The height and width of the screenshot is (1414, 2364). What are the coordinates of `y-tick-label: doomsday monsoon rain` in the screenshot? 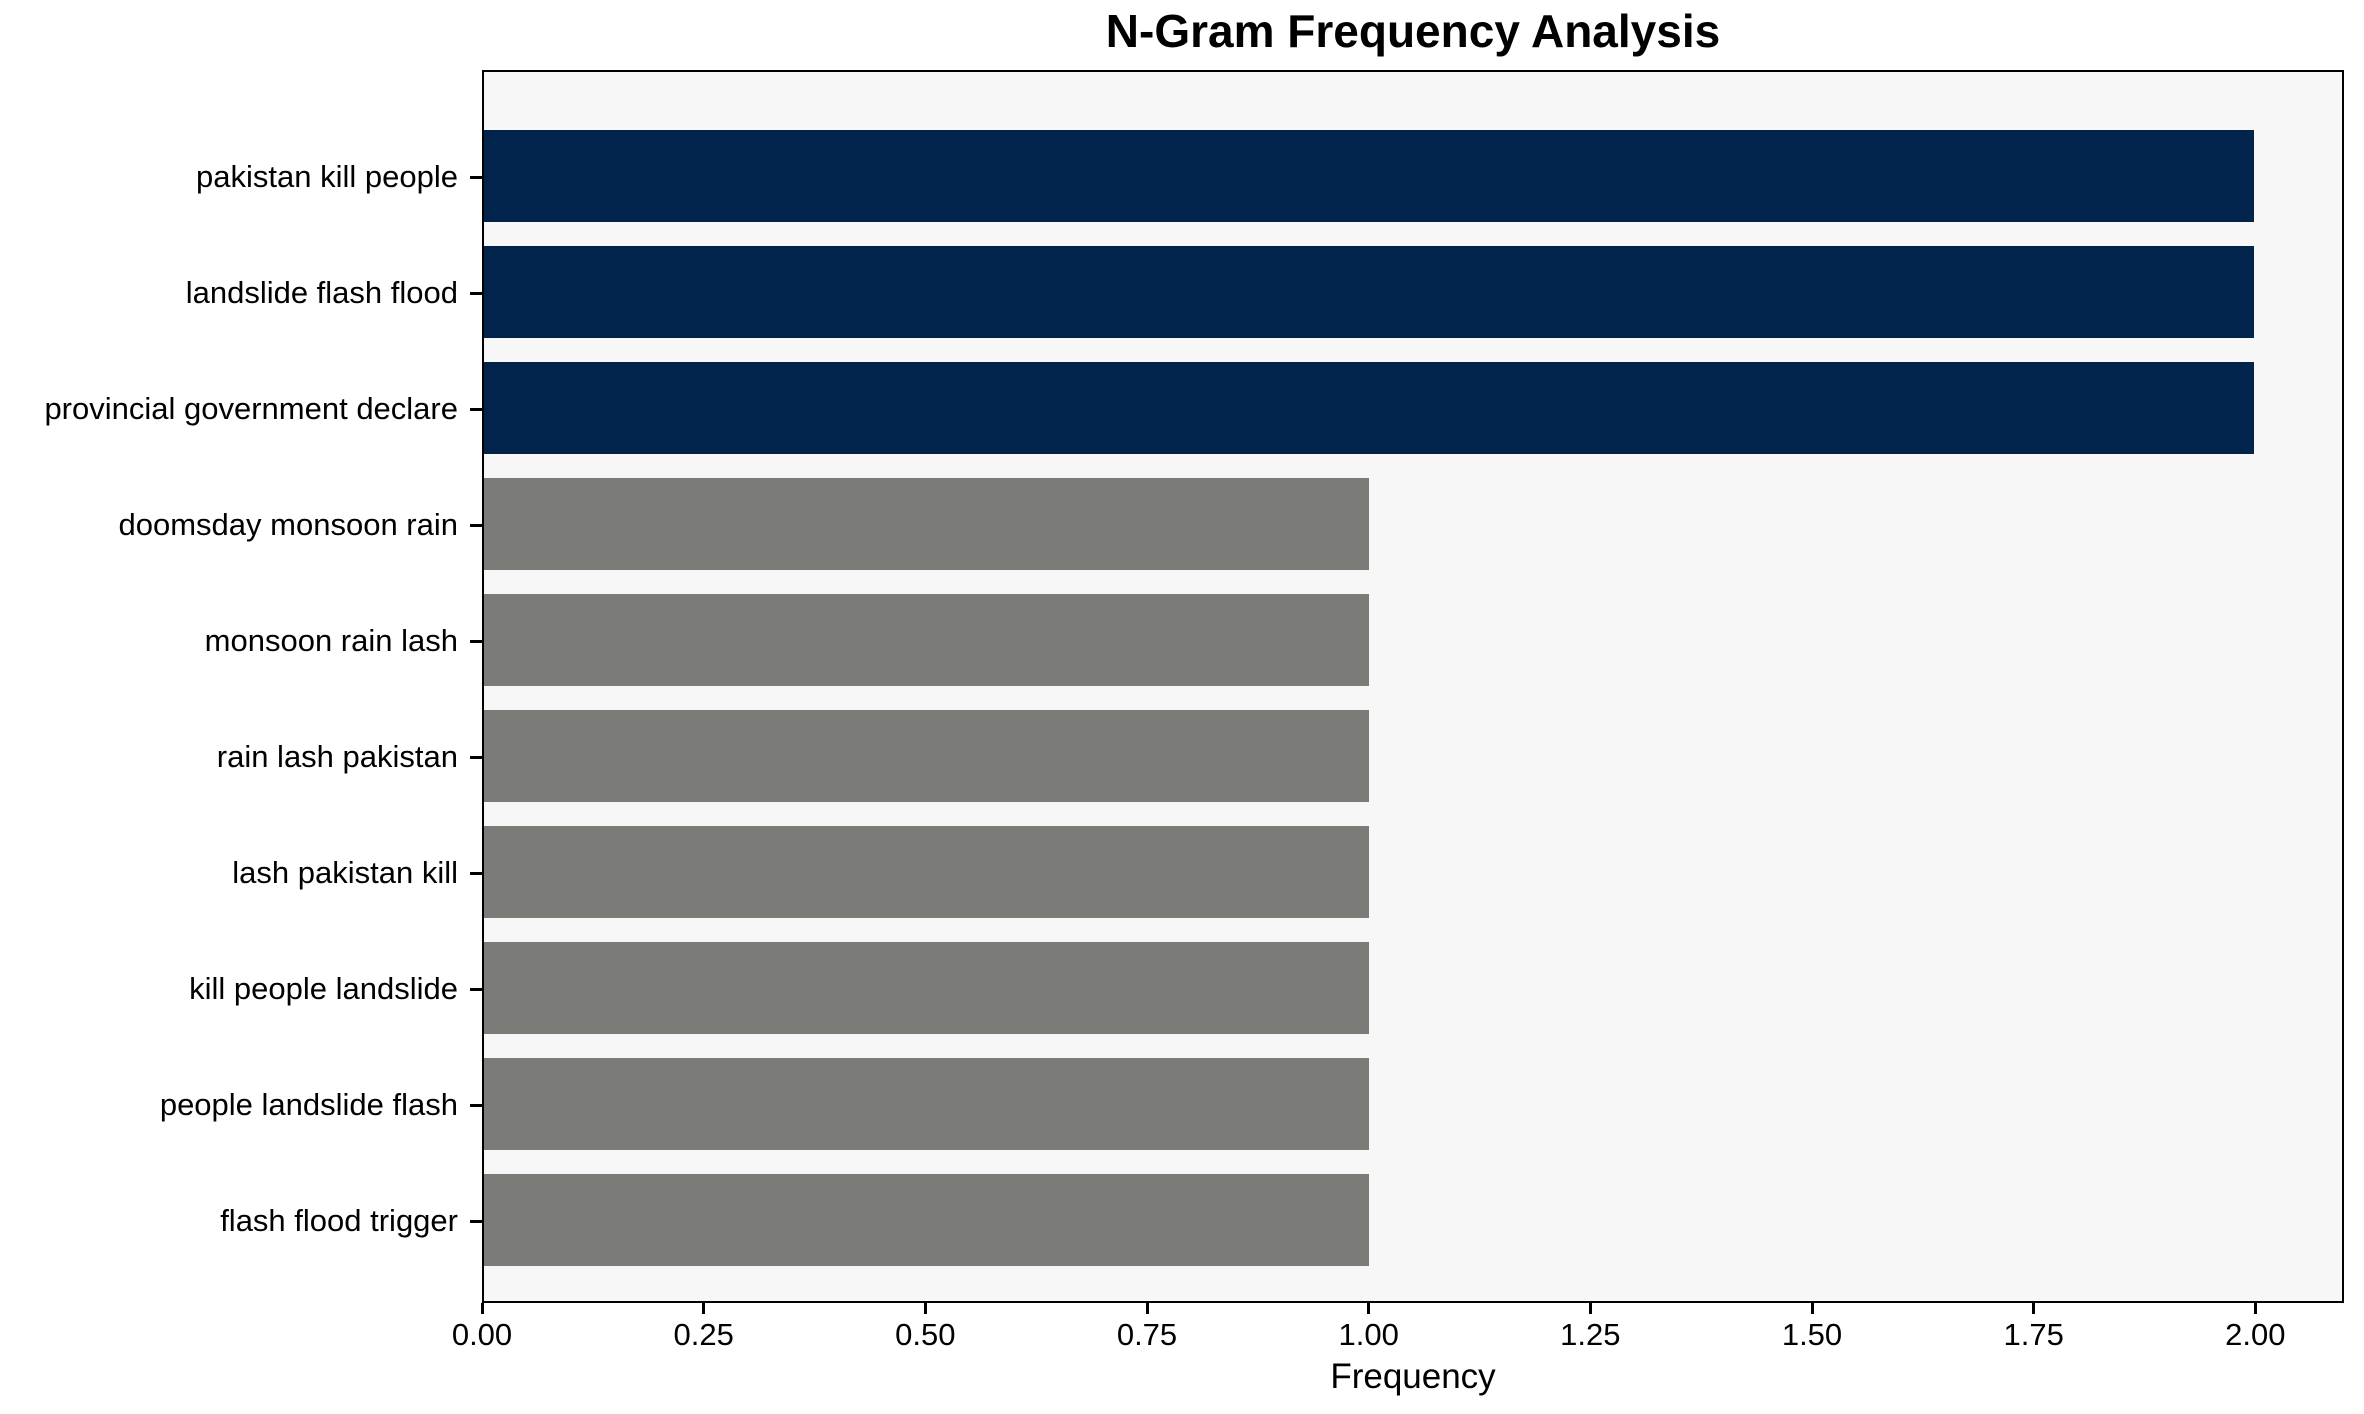 It's located at (288, 524).